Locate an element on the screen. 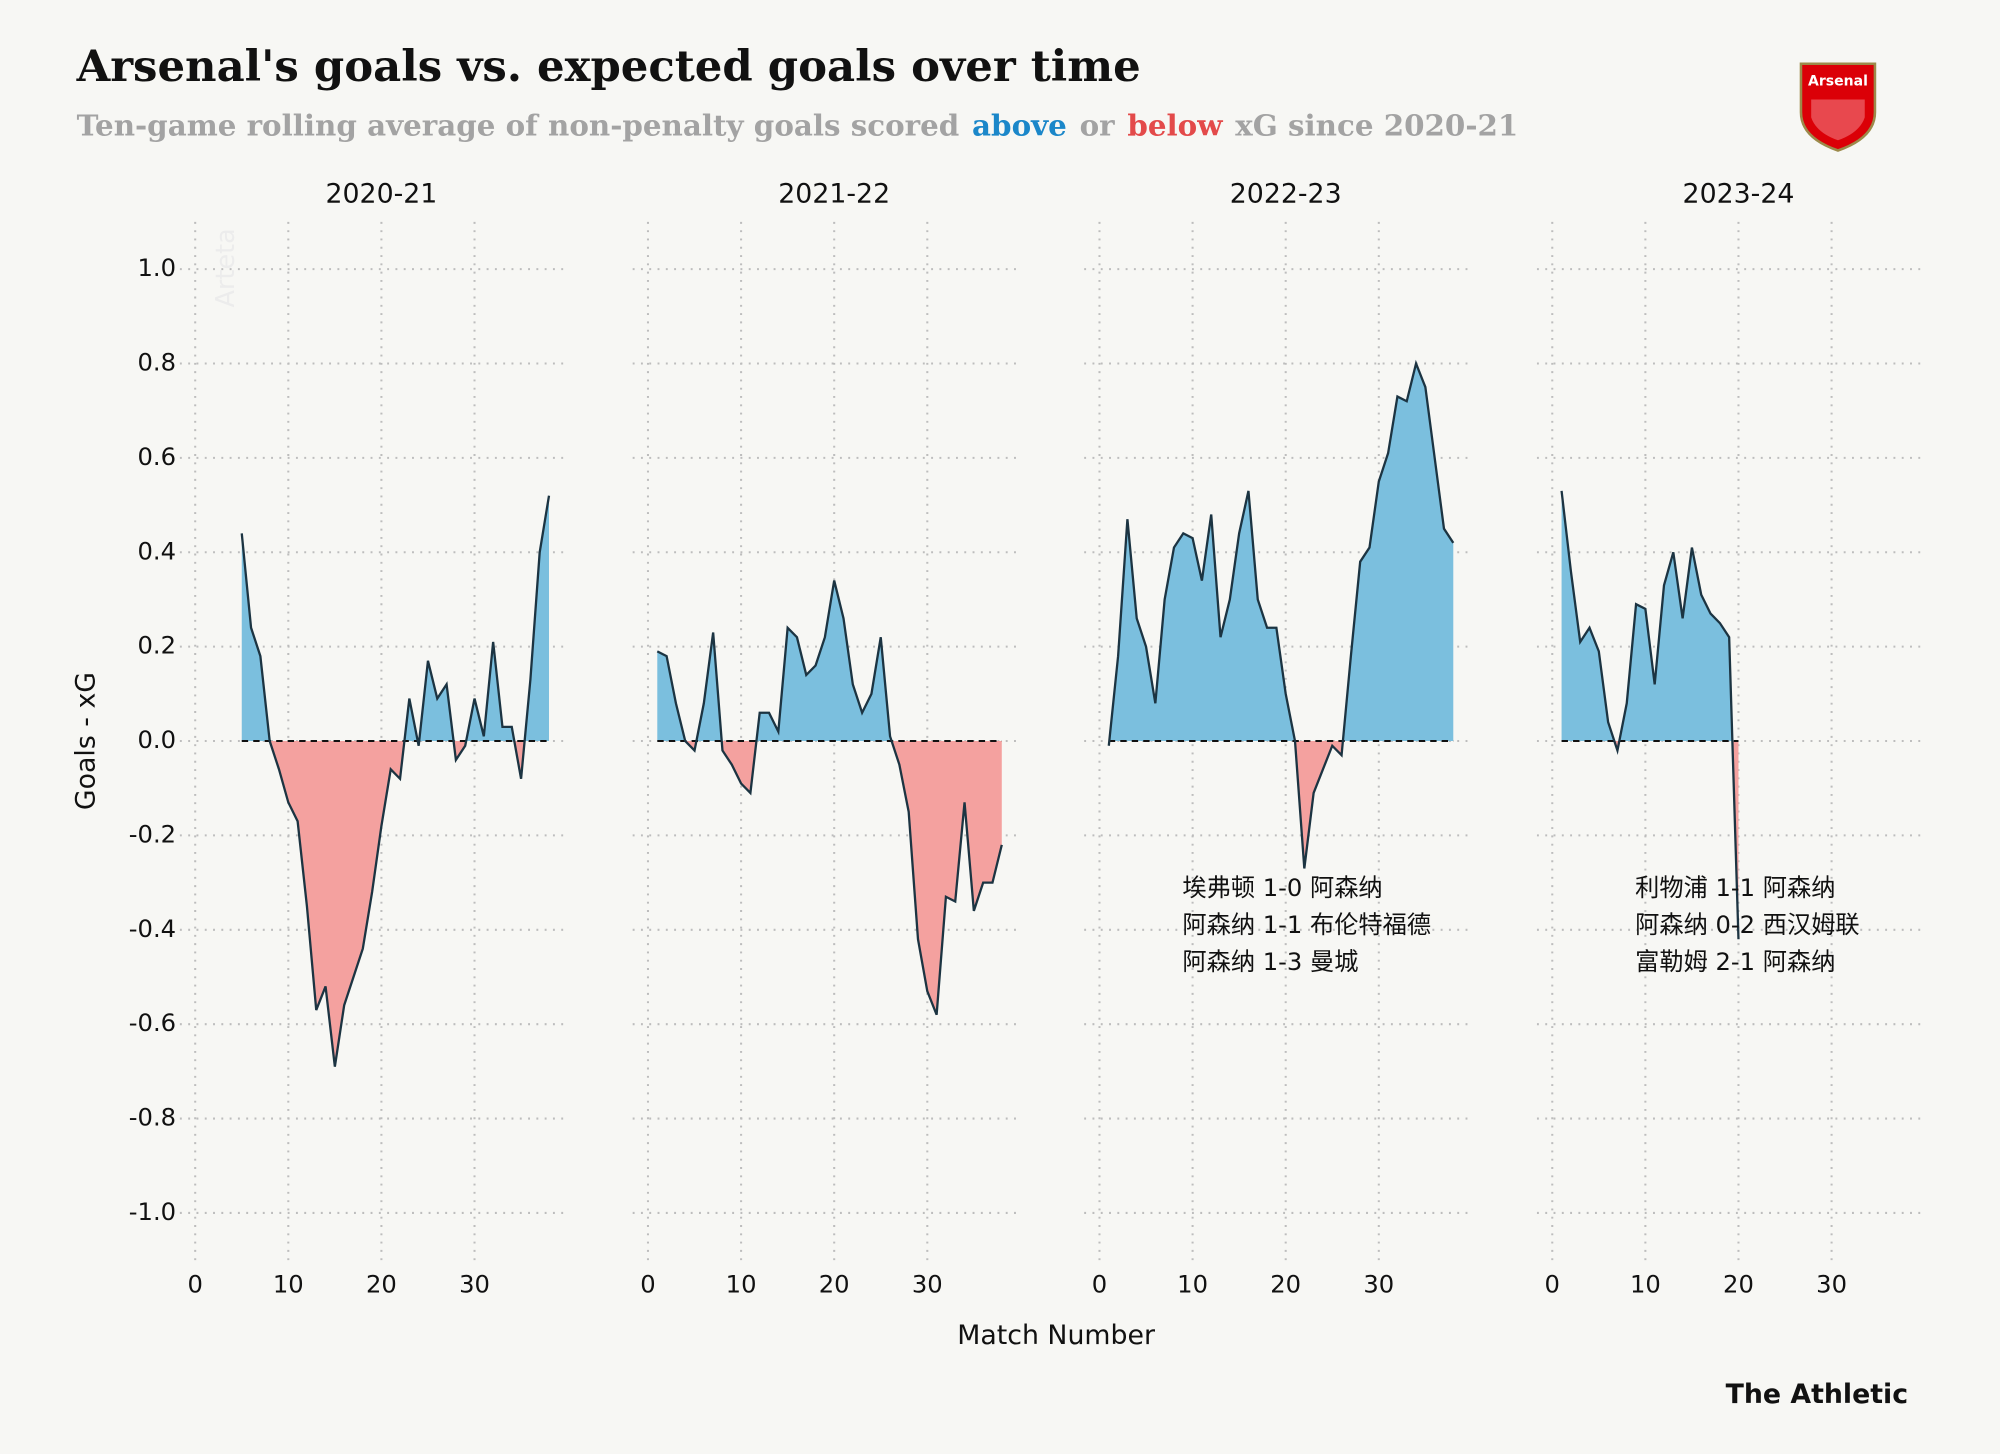 This screenshot has width=2000, height=1454. logo: Arsenal is located at coordinates (1838, 107).